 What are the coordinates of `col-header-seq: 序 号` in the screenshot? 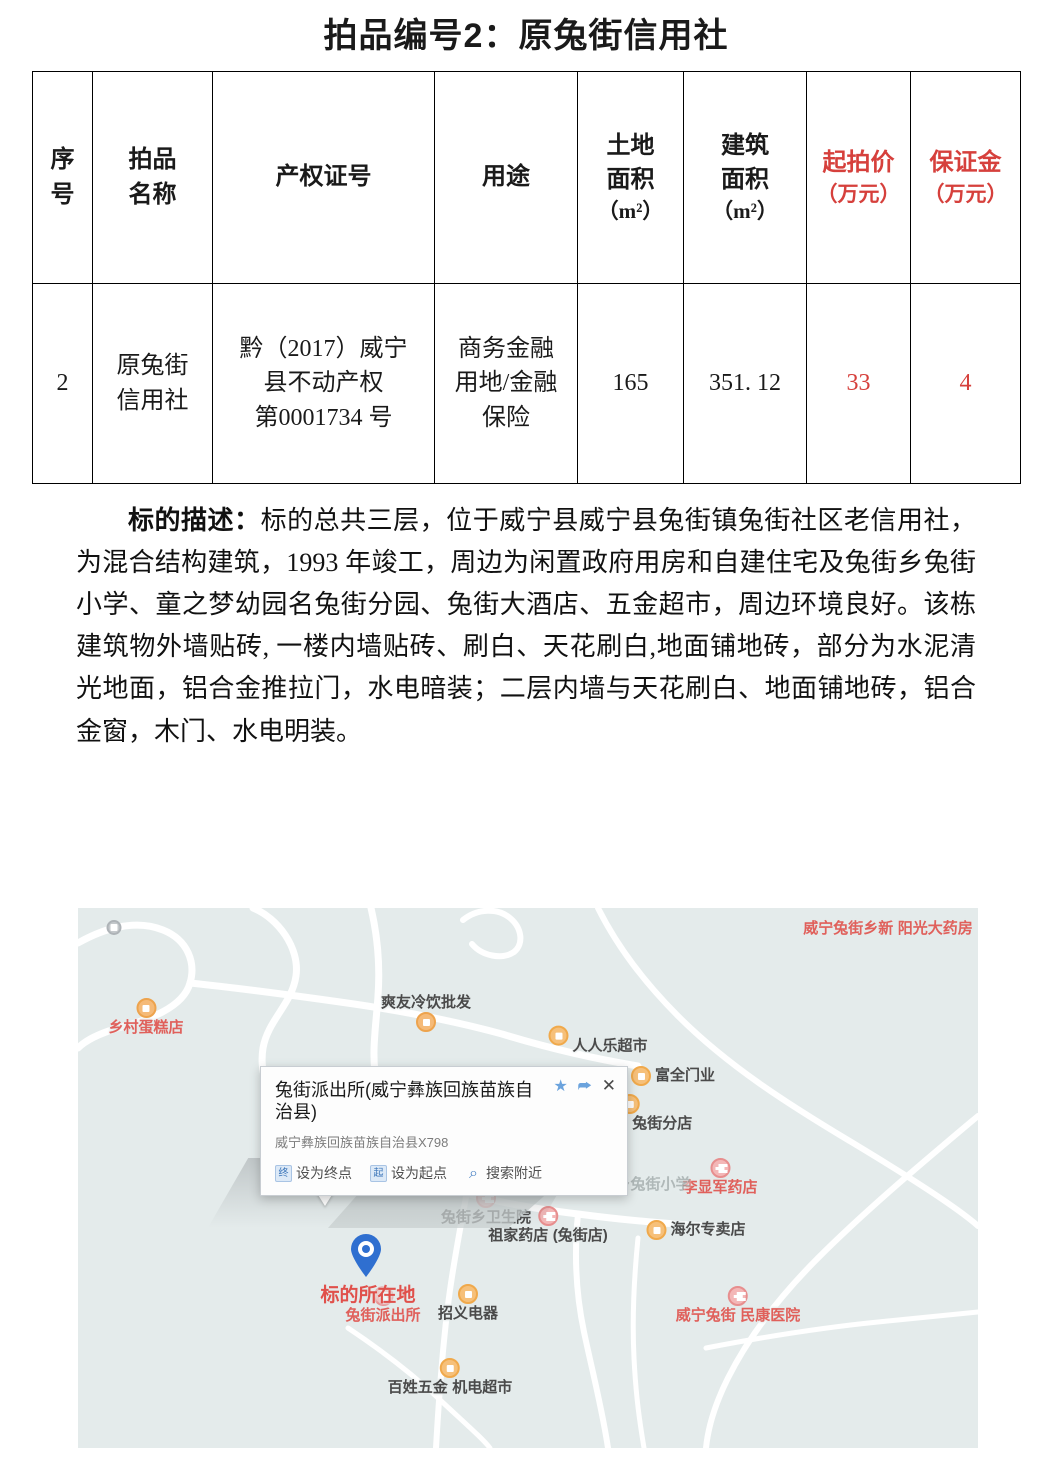 It's located at (62, 177).